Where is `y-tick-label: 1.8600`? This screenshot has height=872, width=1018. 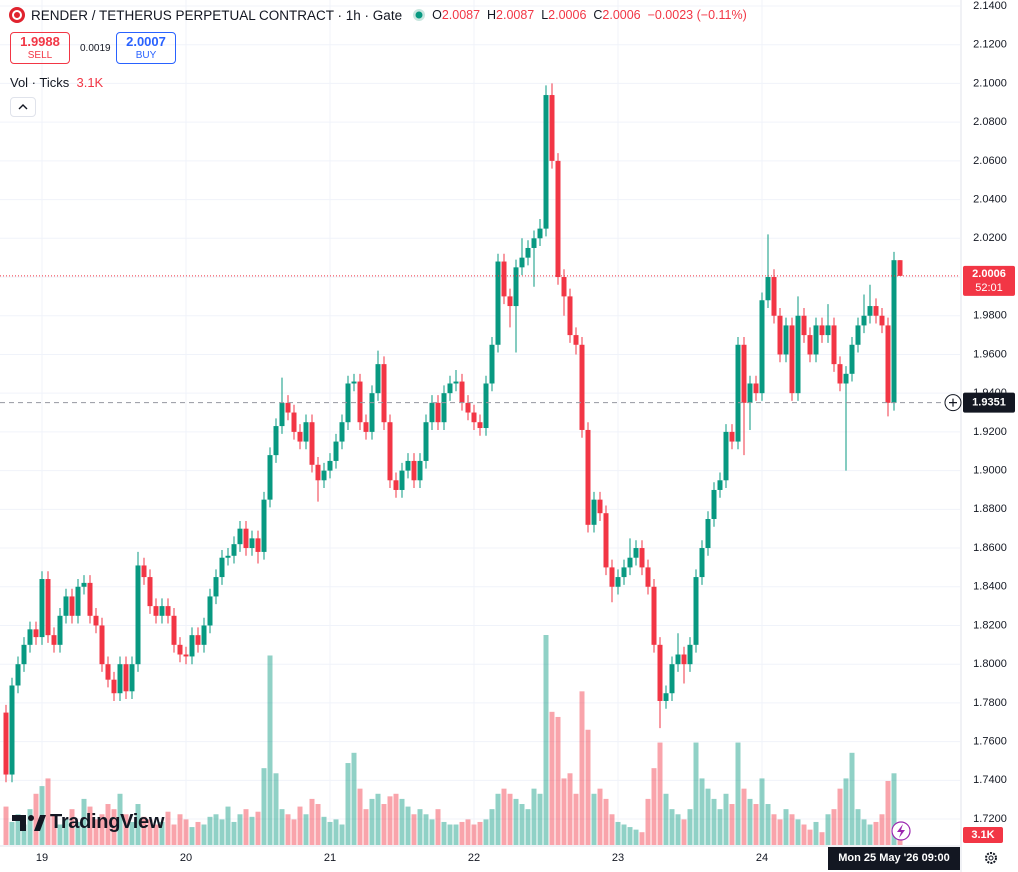
y-tick-label: 1.8600 is located at coordinates (990, 548).